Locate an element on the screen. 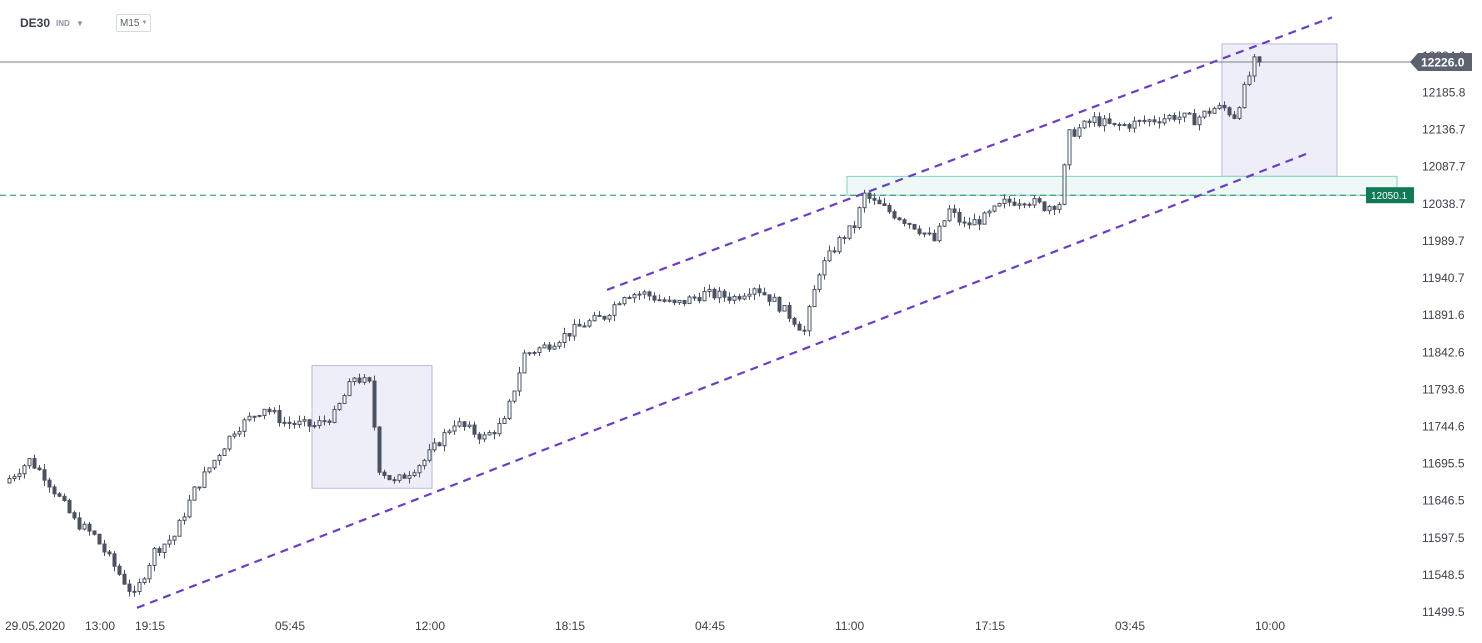  caret-down-icon: ▼ is located at coordinates (80, 23).